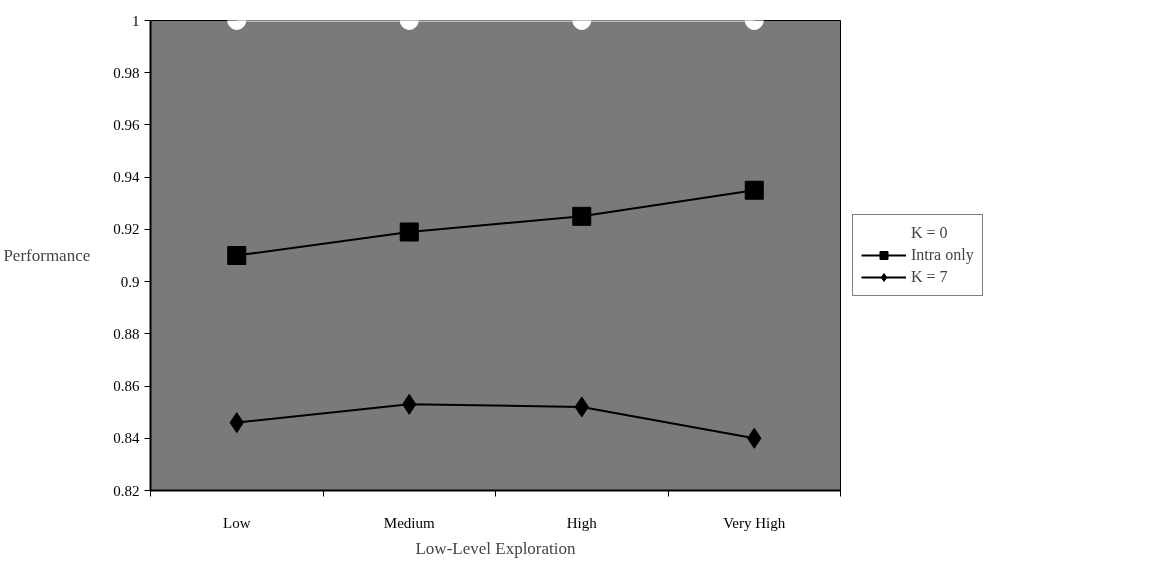 This screenshot has height=577, width=1171. Describe the element at coordinates (126, 72) in the screenshot. I see `y-tick-label: 0.98` at that location.